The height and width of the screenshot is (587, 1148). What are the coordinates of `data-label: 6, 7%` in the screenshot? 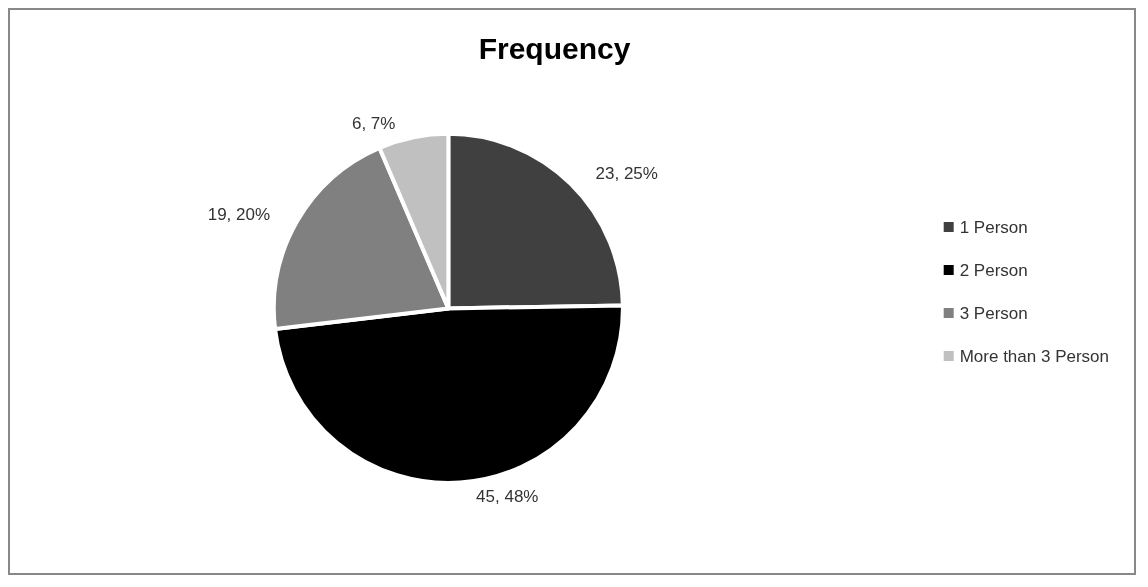 It's located at (373, 124).